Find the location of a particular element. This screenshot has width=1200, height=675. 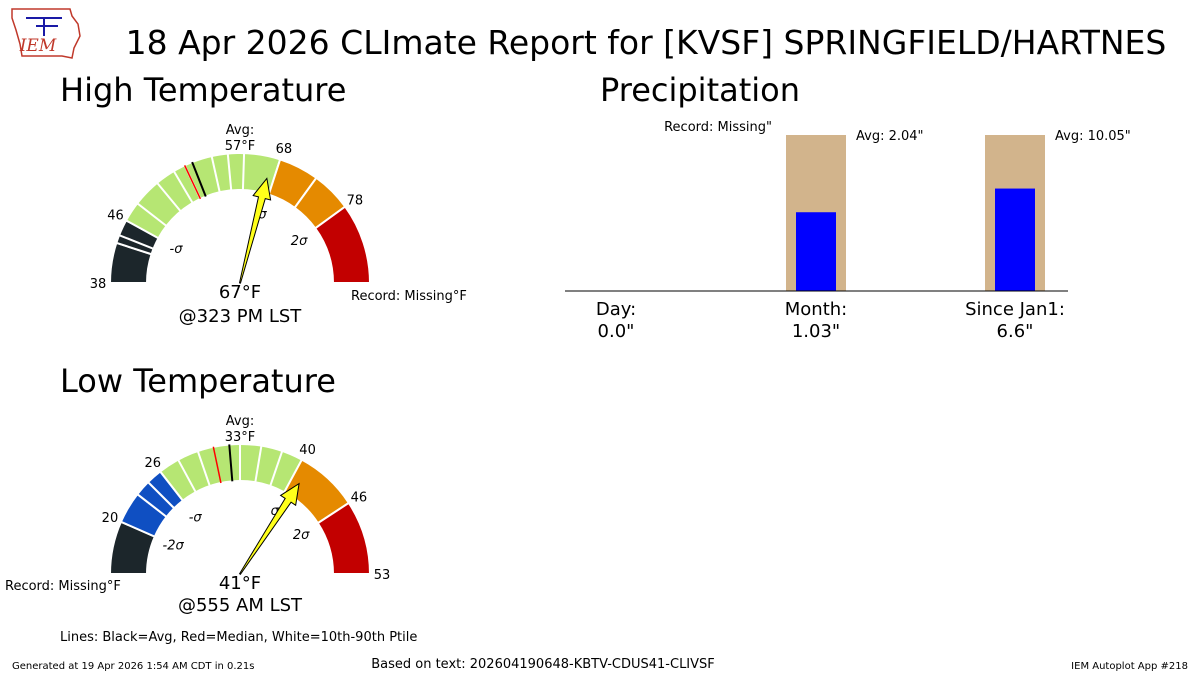

low-sigma-label-0: -2σ is located at coordinates (174, 546).